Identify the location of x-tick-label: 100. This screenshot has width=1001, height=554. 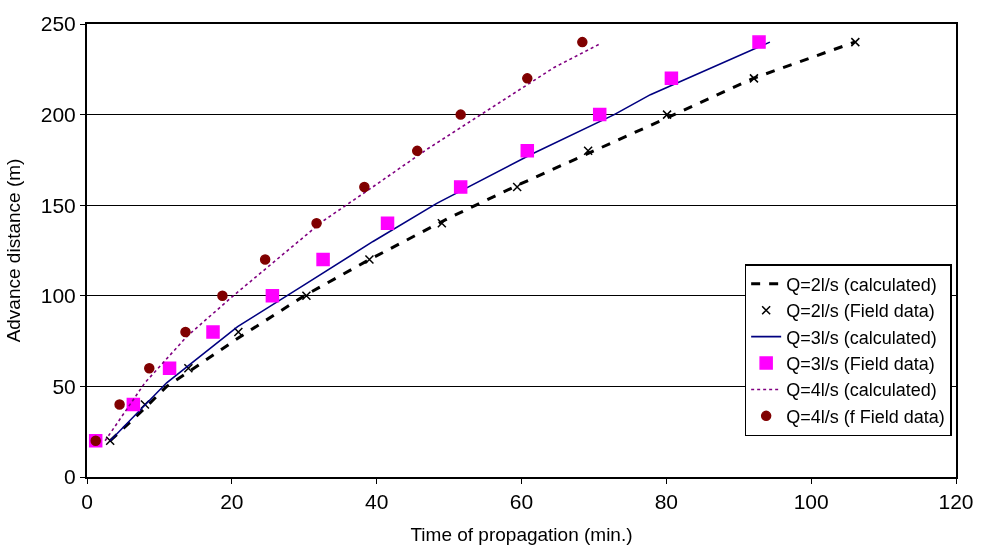
(811, 502).